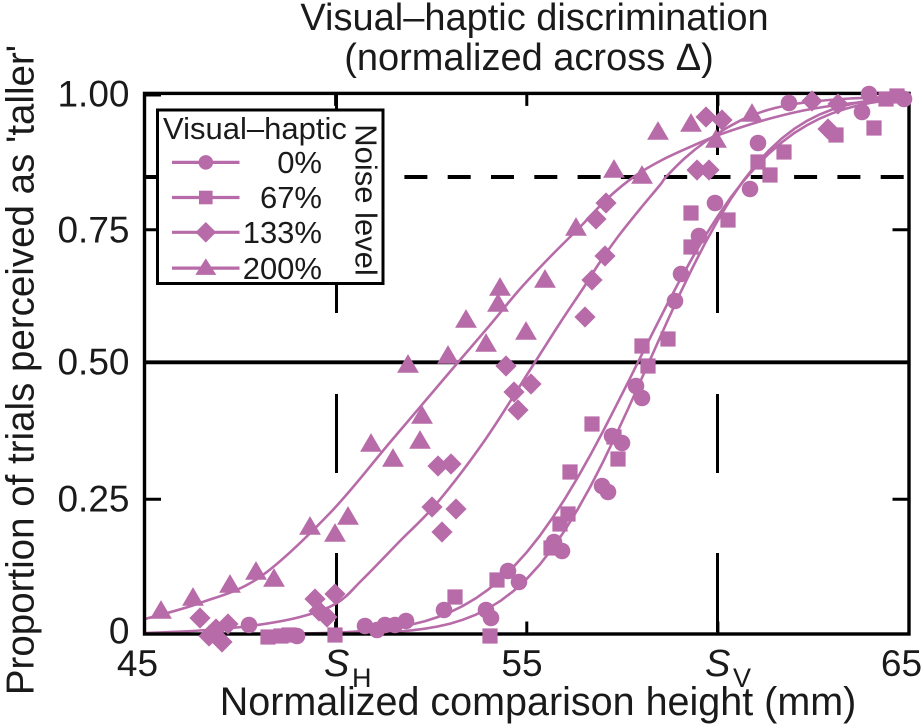  Describe the element at coordinates (93, 362) in the screenshot. I see `svg-text: 0.50` at that location.